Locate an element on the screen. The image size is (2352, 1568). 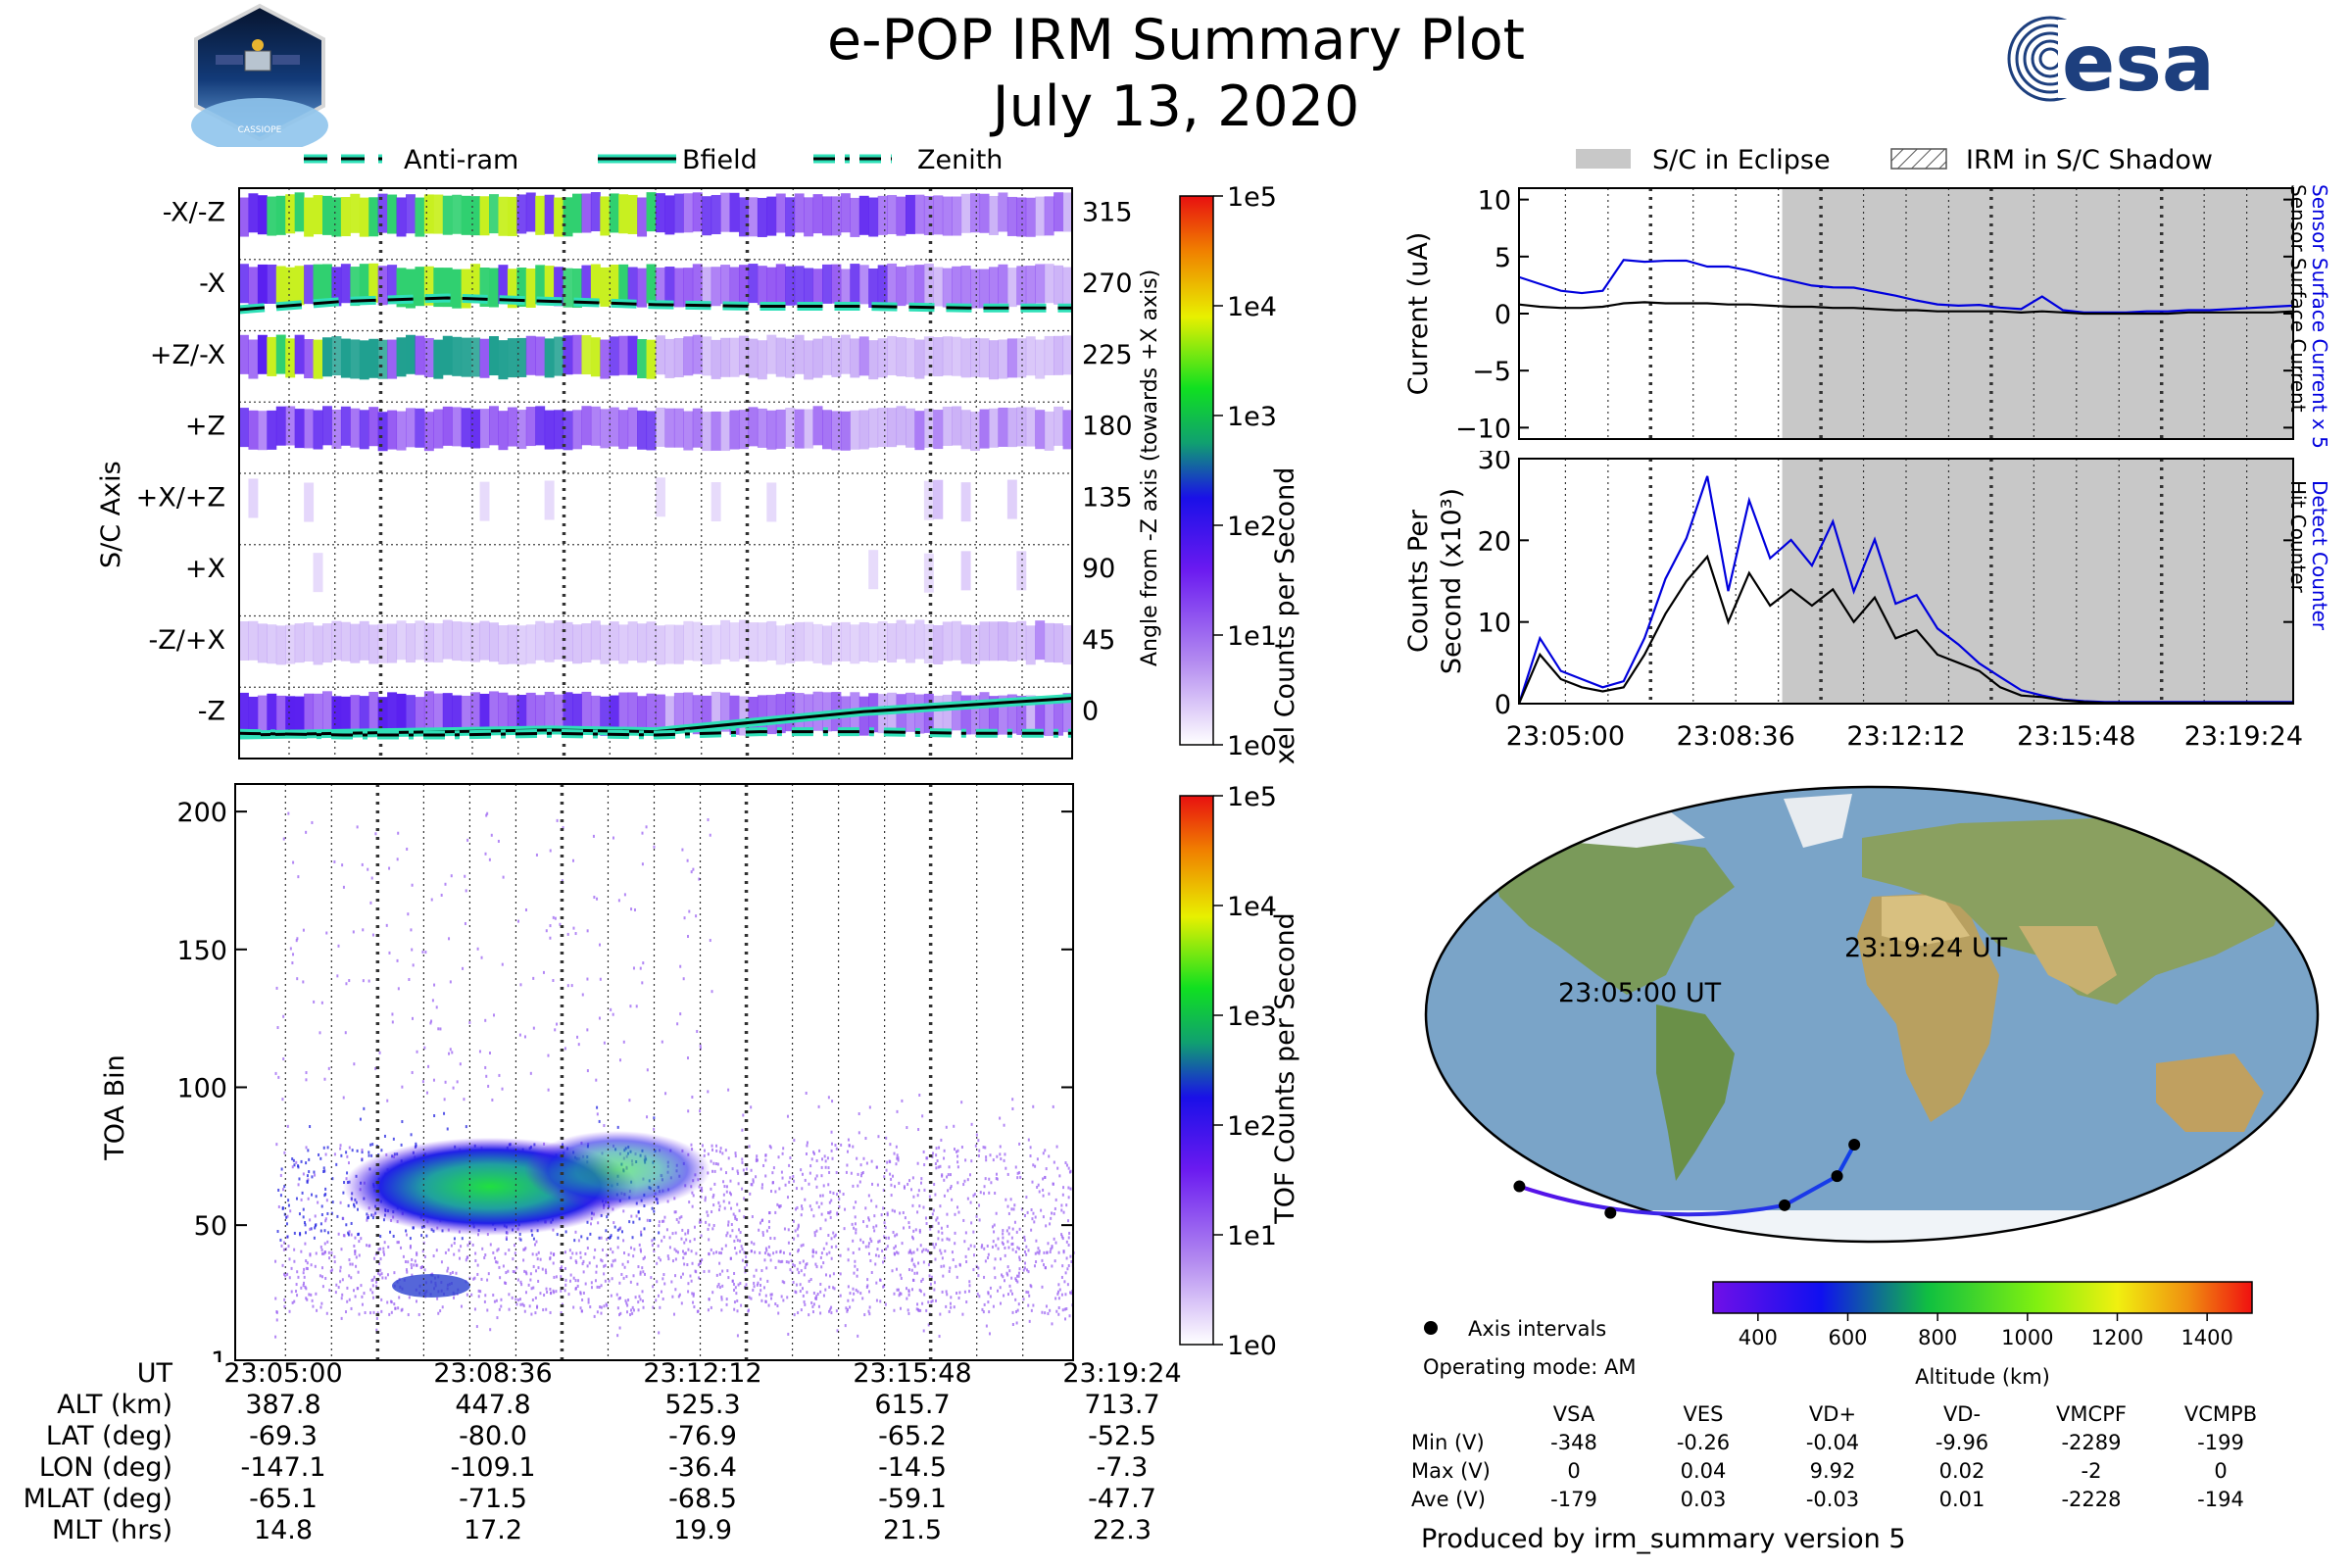
ephemeris-value: 17.2 is located at coordinates (493, 1529).